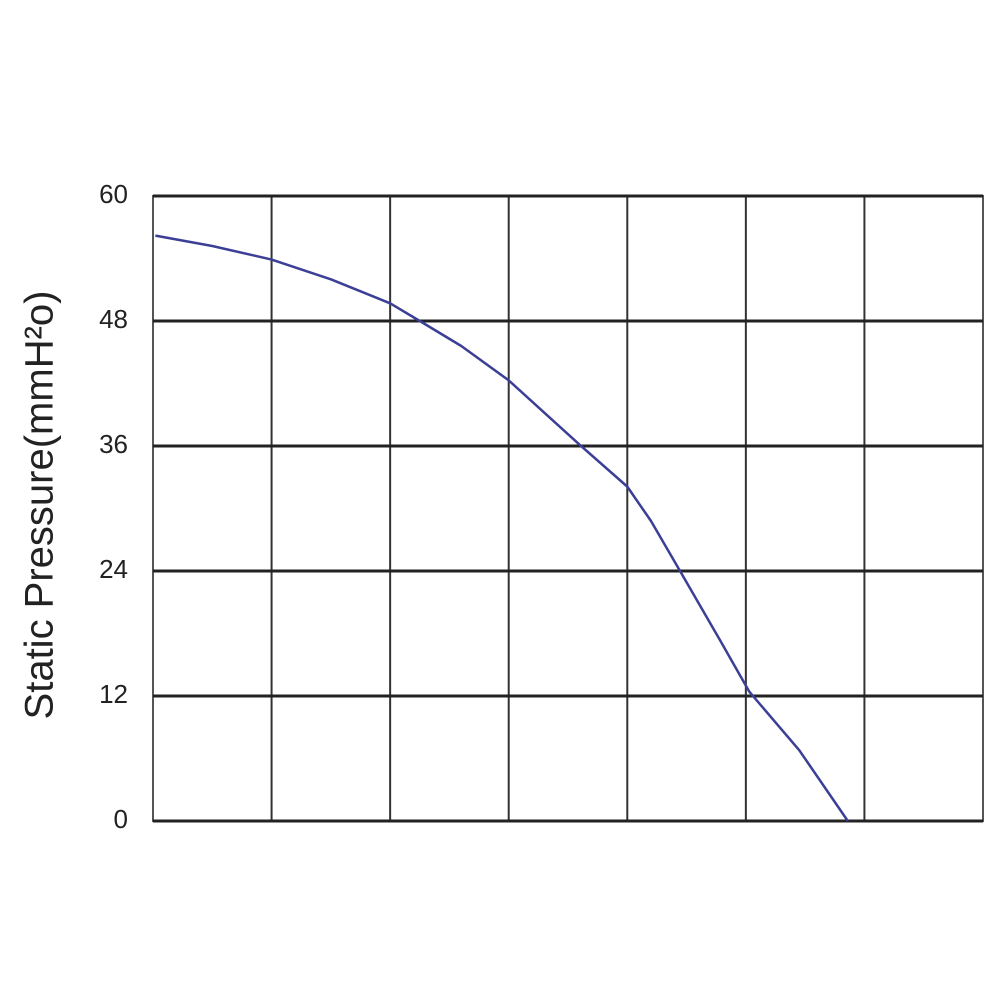 The image size is (1000, 1000). I want to click on y-tick-label: 0, so click(121, 819).